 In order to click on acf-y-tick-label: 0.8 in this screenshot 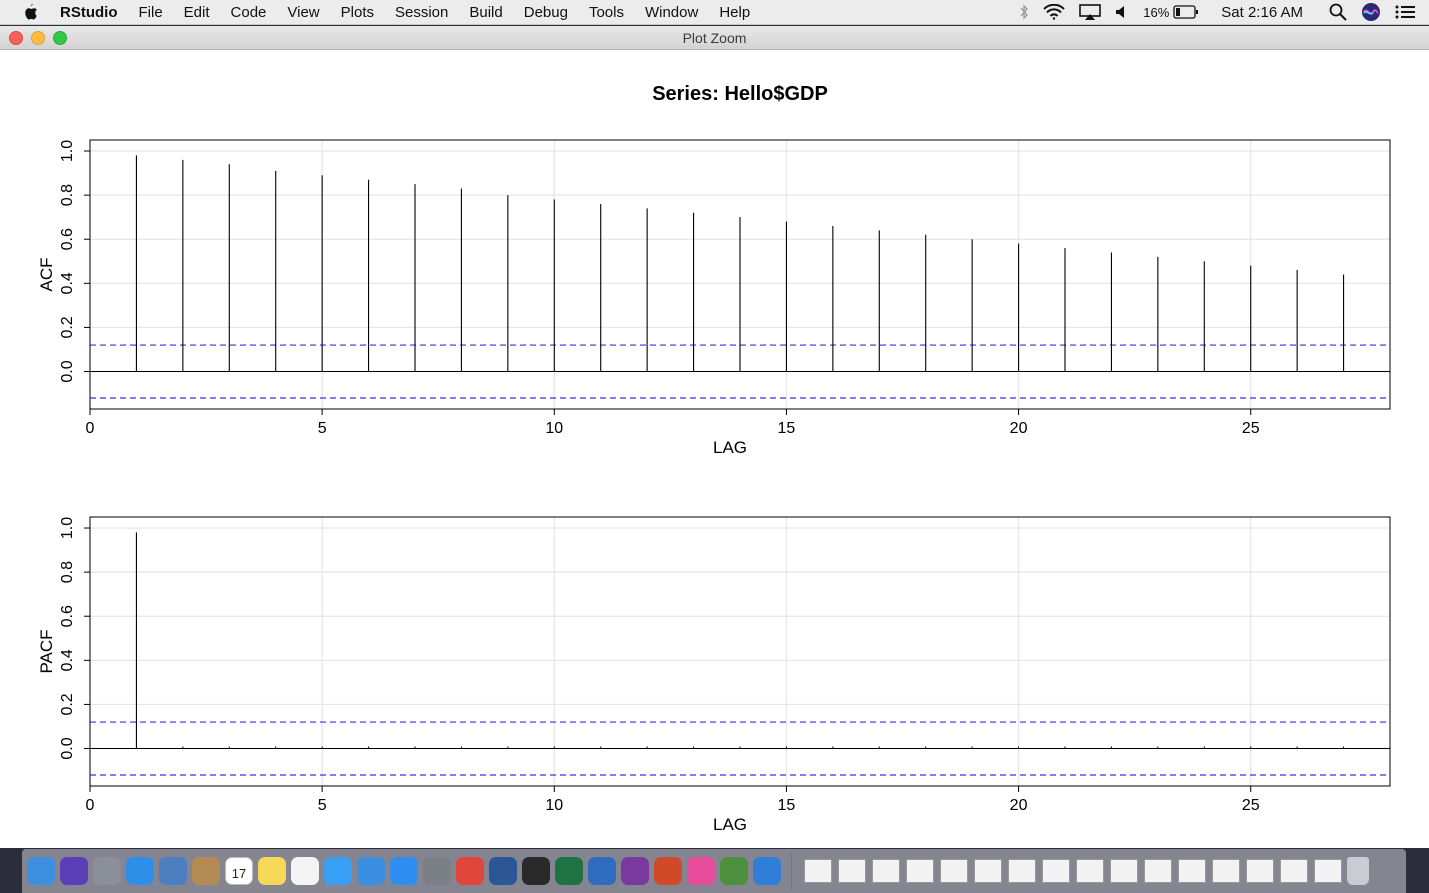, I will do `click(67, 195)`.